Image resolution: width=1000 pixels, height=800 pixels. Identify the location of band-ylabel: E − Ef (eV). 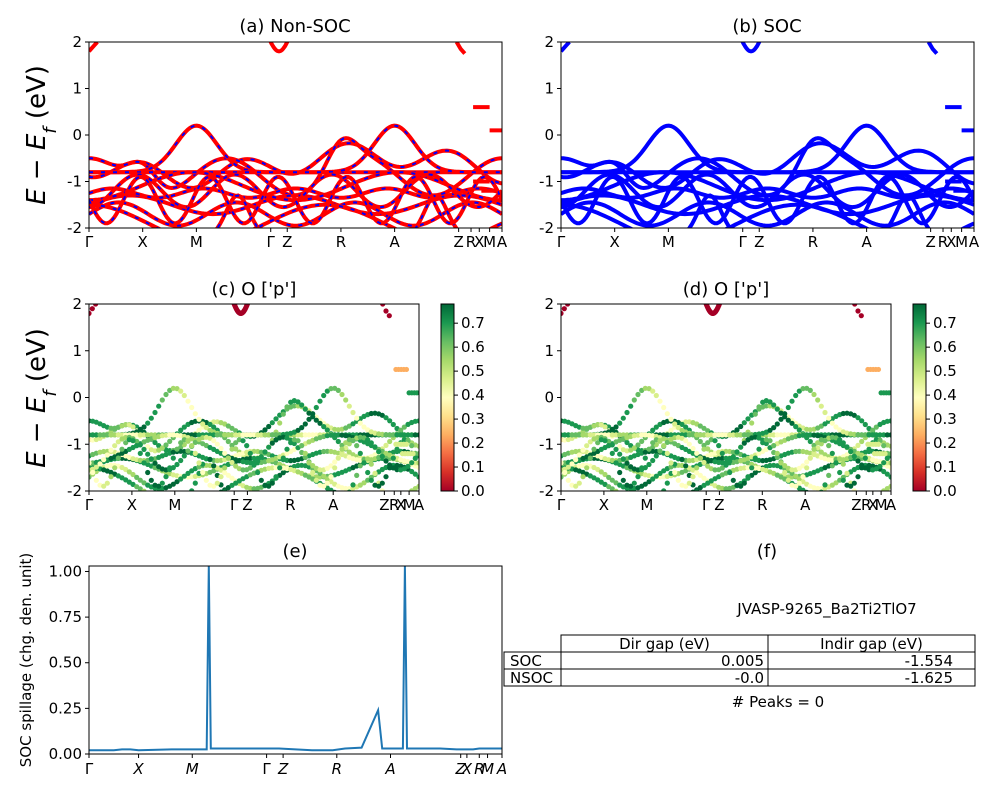
(41, 398).